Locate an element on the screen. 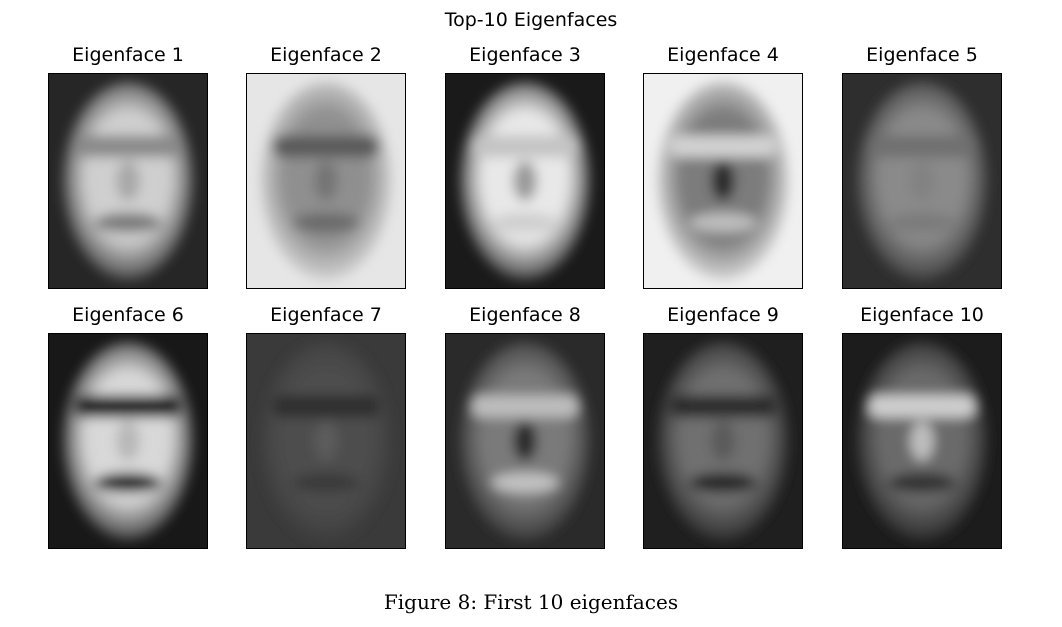 The width and height of the screenshot is (1062, 627). eigenface-title: Eigenface 9 is located at coordinates (723, 315).